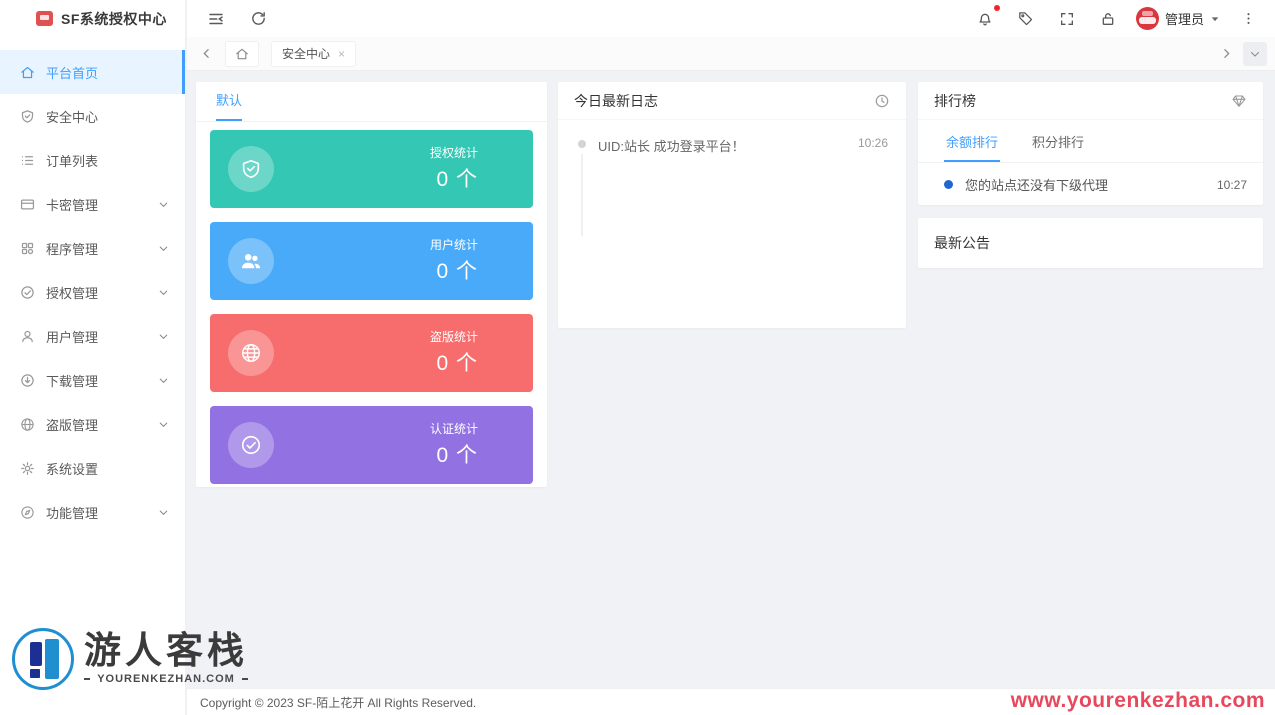 The image size is (1275, 715). I want to click on sidebar-item-card-key-management: 卡密管理, so click(92, 204).